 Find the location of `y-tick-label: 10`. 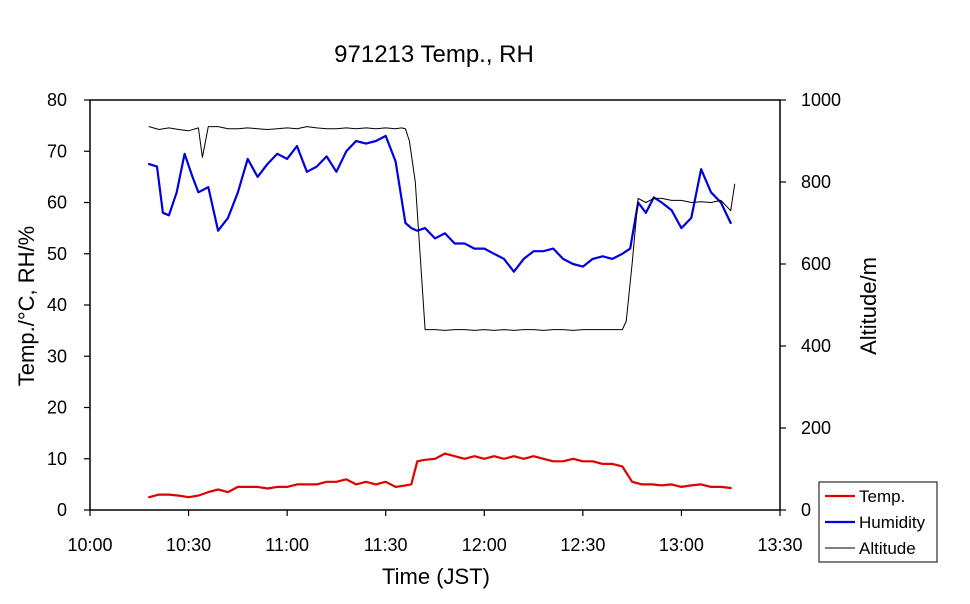

y-tick-label: 10 is located at coordinates (57, 459).